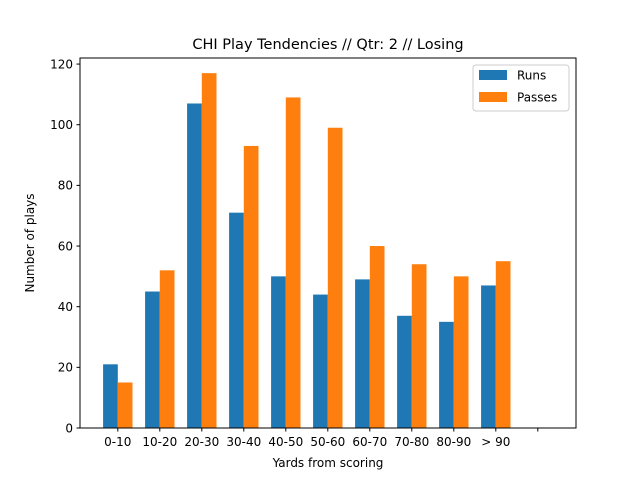 The height and width of the screenshot is (480, 640). Describe the element at coordinates (61, 64) in the screenshot. I see `y-tick-label: 120` at that location.